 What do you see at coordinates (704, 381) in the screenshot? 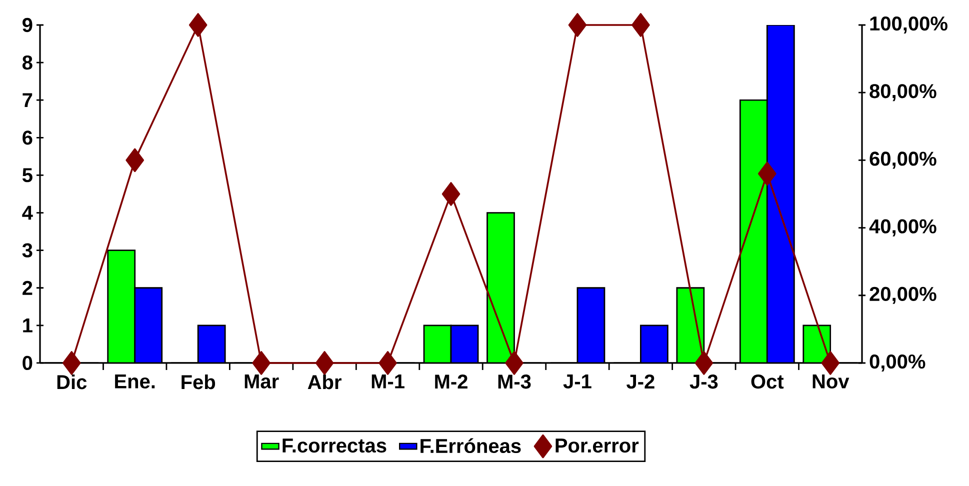
I see `x-tick-label: J-3` at bounding box center [704, 381].